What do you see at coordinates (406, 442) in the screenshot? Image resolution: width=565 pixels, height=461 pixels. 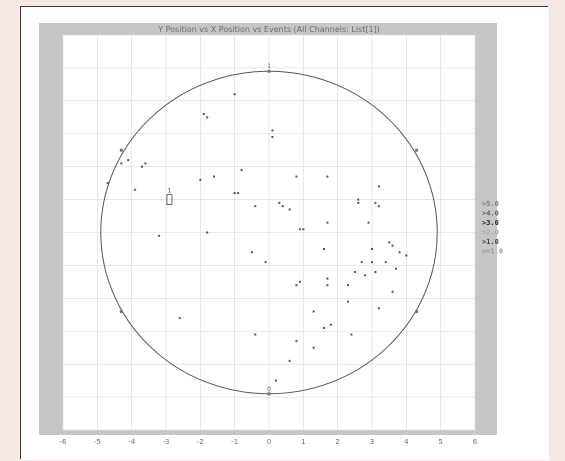 I see `x-tick-label: 4` at bounding box center [406, 442].